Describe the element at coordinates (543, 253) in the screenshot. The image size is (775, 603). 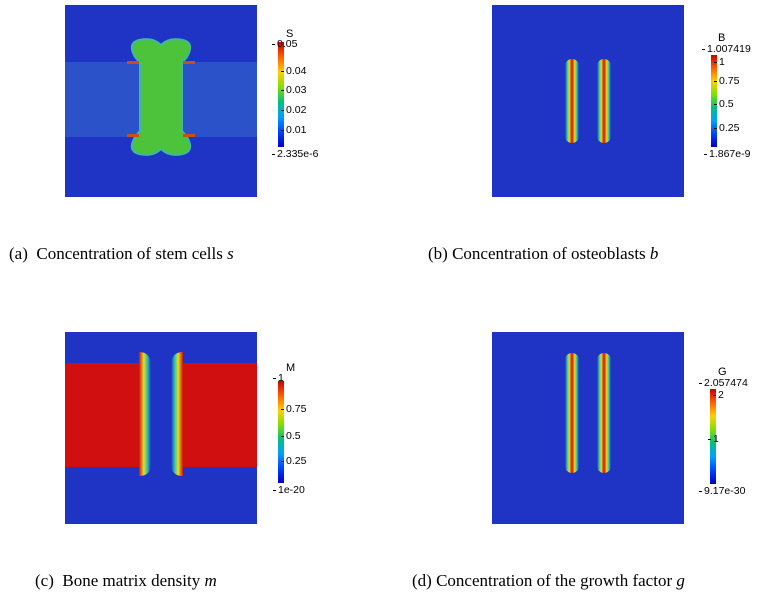
I see `caption-b: (b) Concentration of osteoblasts b` at that location.